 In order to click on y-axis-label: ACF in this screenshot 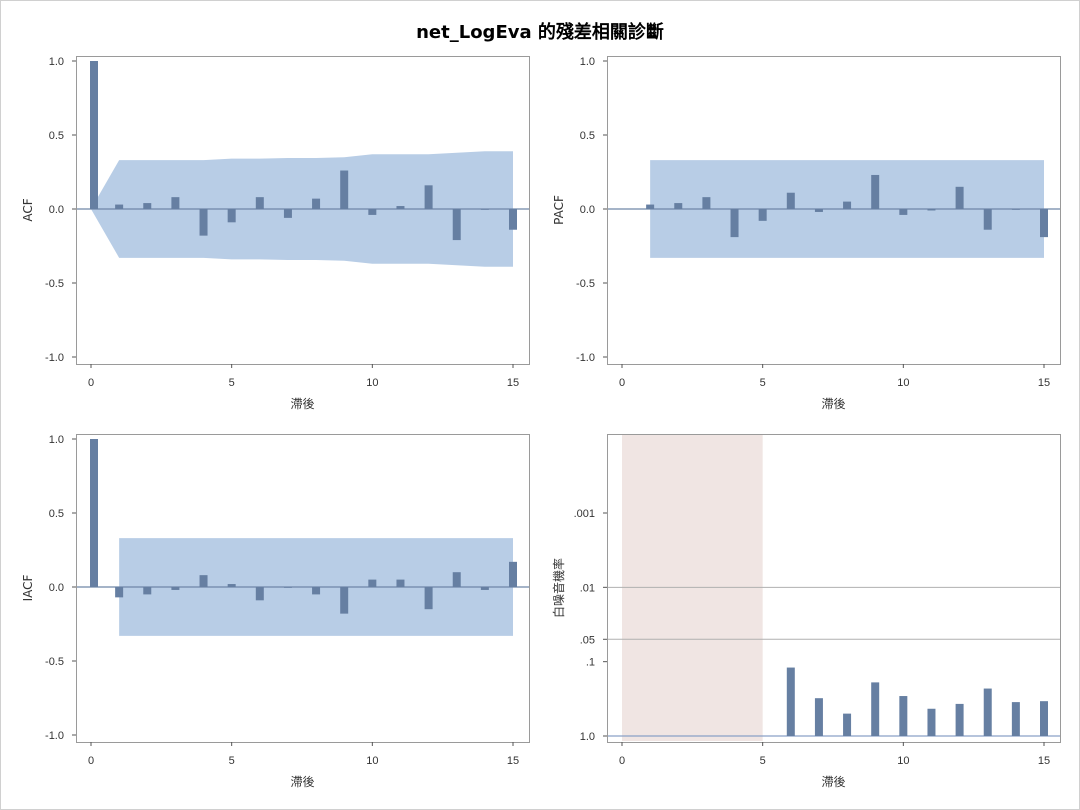, I will do `click(28, 209)`.